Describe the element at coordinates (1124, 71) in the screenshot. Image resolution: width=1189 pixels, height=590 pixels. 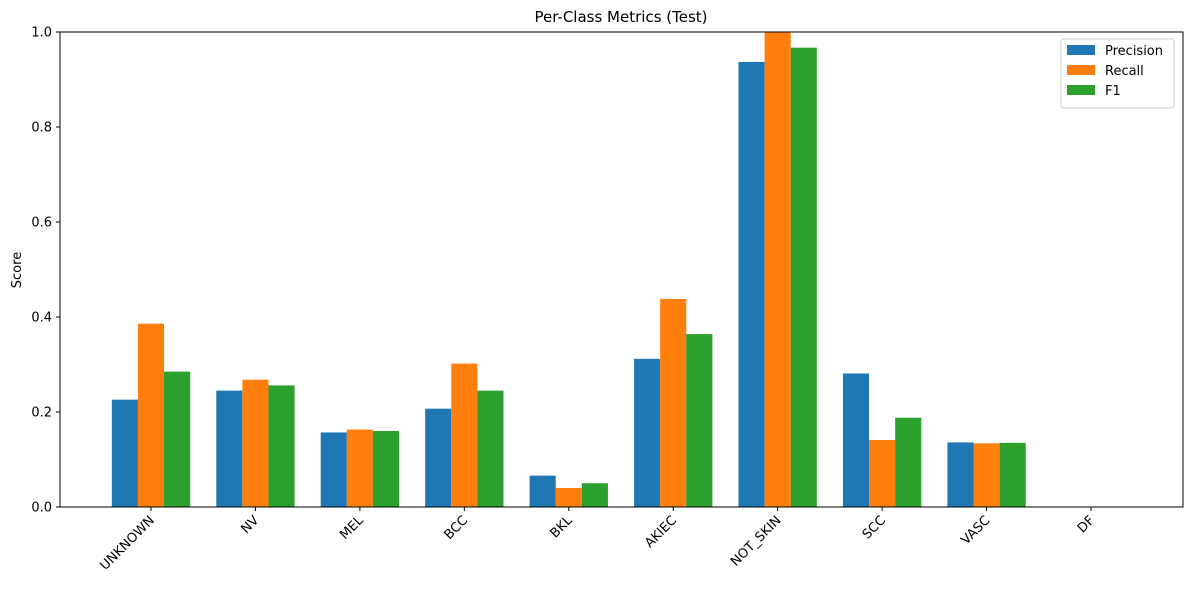
I see `legend-label-recall: Recall` at that location.